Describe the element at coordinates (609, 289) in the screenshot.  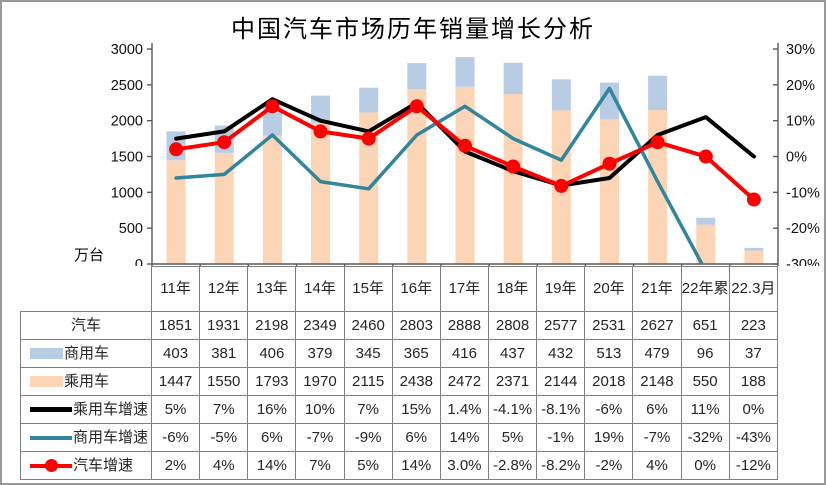
I see `year-header-cell: 20年` at that location.